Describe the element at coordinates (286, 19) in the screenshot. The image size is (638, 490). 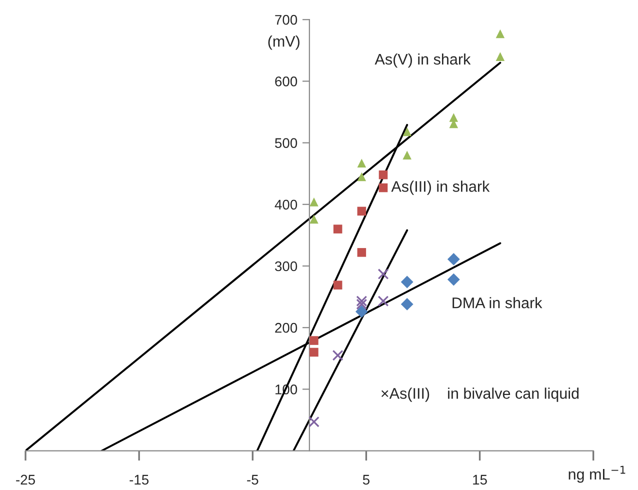
I see `y-tick-label: 700` at that location.